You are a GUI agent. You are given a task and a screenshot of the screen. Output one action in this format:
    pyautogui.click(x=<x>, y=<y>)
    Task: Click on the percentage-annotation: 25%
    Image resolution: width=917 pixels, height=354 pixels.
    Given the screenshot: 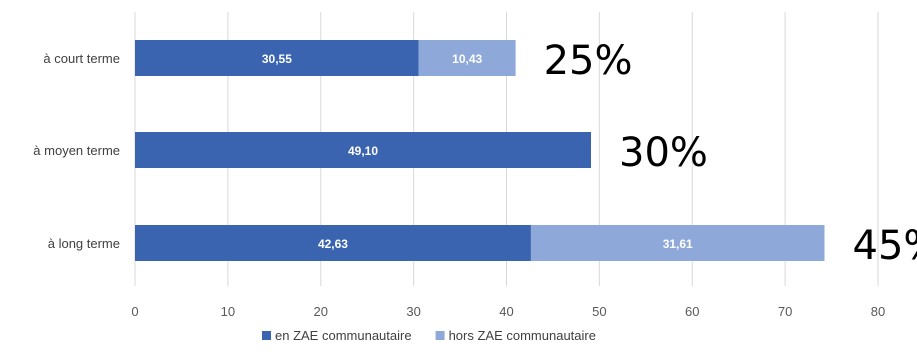 What is the action you would take?
    pyautogui.click(x=588, y=61)
    